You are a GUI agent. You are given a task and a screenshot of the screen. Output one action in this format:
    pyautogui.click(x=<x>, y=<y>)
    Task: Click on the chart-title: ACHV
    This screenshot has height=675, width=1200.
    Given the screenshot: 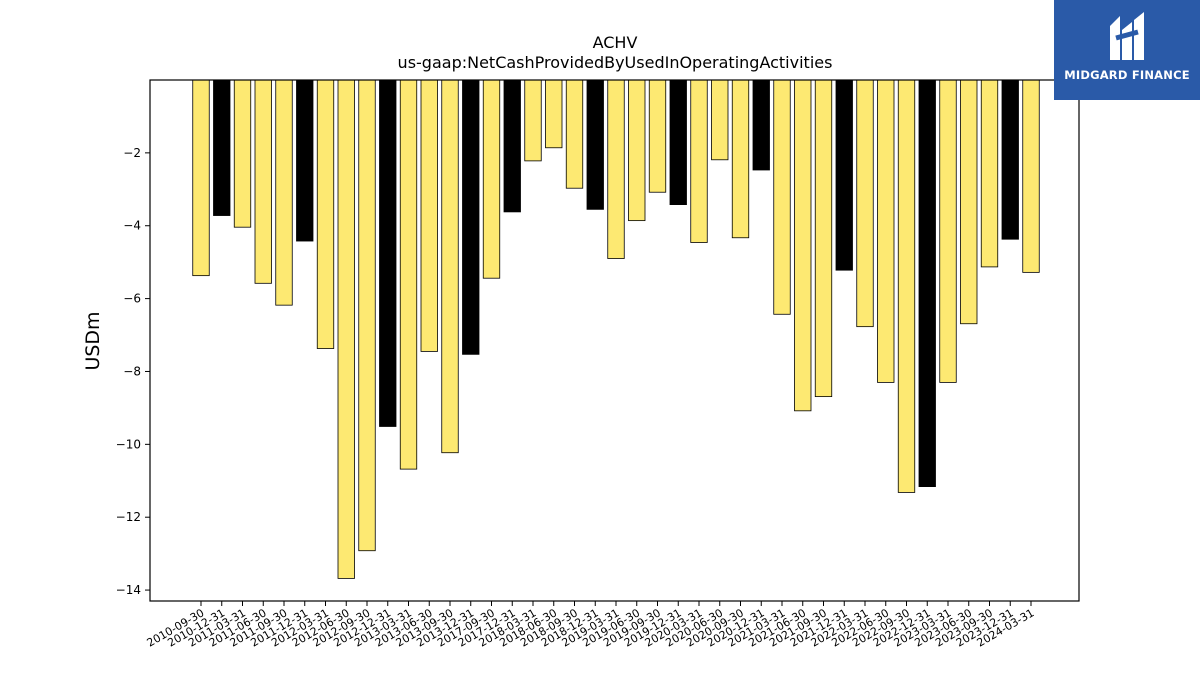 What is the action you would take?
    pyautogui.click(x=615, y=42)
    